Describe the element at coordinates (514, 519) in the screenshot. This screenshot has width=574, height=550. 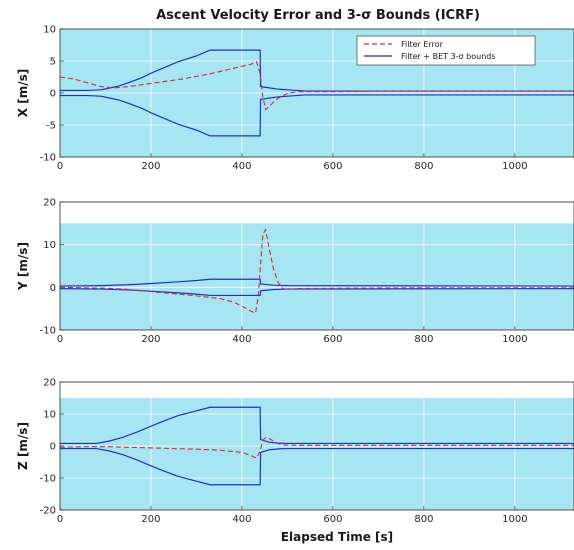
I see `z-x-tick-label: 1000` at that location.